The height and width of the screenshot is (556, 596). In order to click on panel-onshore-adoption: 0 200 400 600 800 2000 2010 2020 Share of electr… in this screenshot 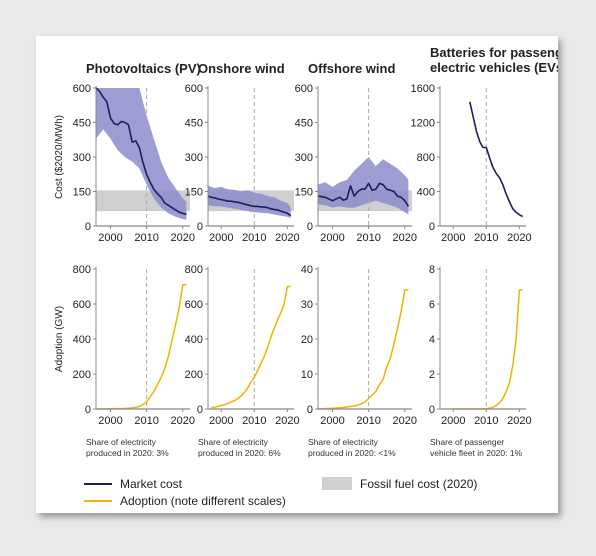, I will do `click(242, 361)`.